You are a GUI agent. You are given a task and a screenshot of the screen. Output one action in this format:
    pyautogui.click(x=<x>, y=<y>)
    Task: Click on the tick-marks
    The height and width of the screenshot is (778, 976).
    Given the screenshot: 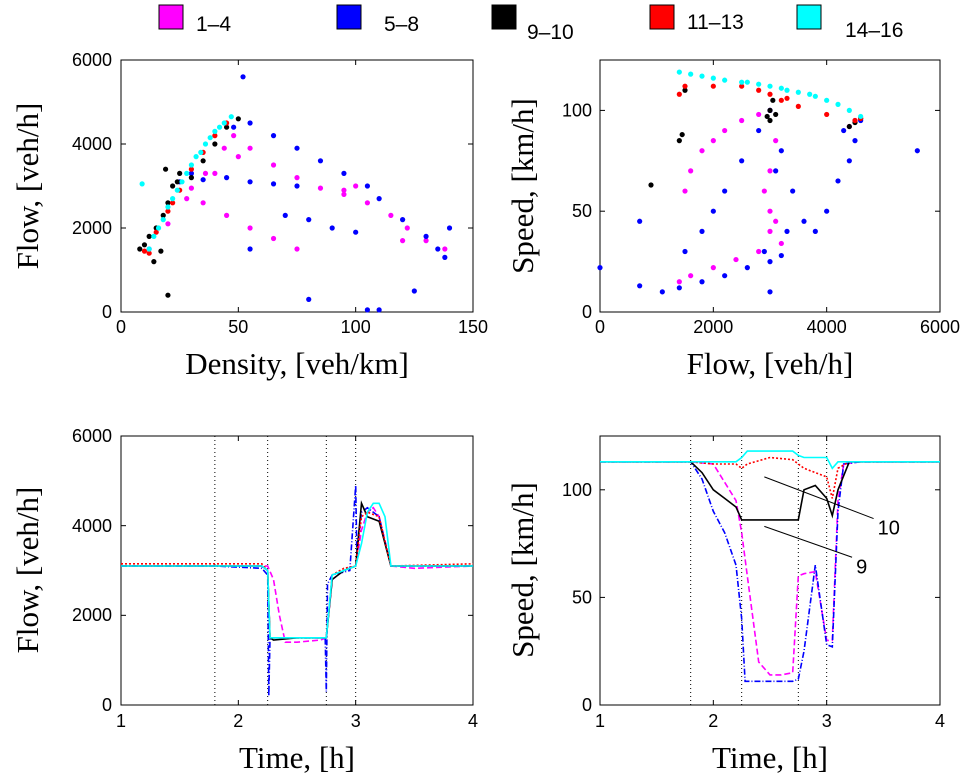 What is the action you would take?
    pyautogui.click(x=770, y=186)
    